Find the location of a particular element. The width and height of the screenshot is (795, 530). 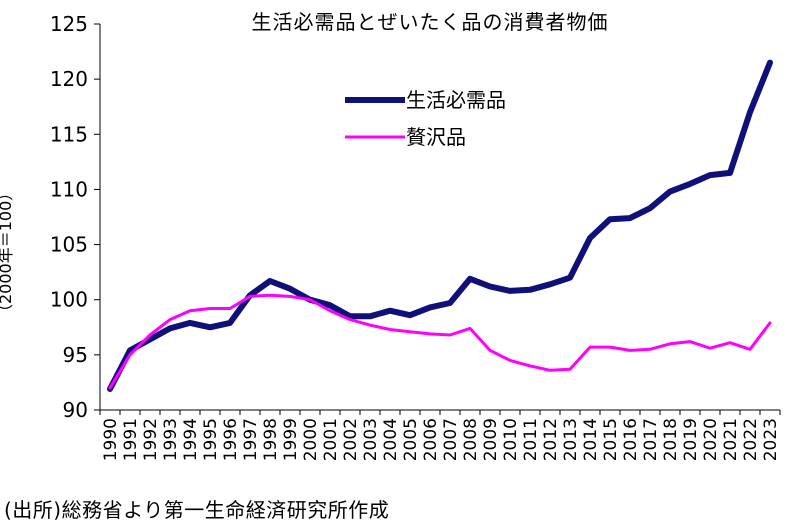

x-tick-label: 2005 is located at coordinates (411, 439).